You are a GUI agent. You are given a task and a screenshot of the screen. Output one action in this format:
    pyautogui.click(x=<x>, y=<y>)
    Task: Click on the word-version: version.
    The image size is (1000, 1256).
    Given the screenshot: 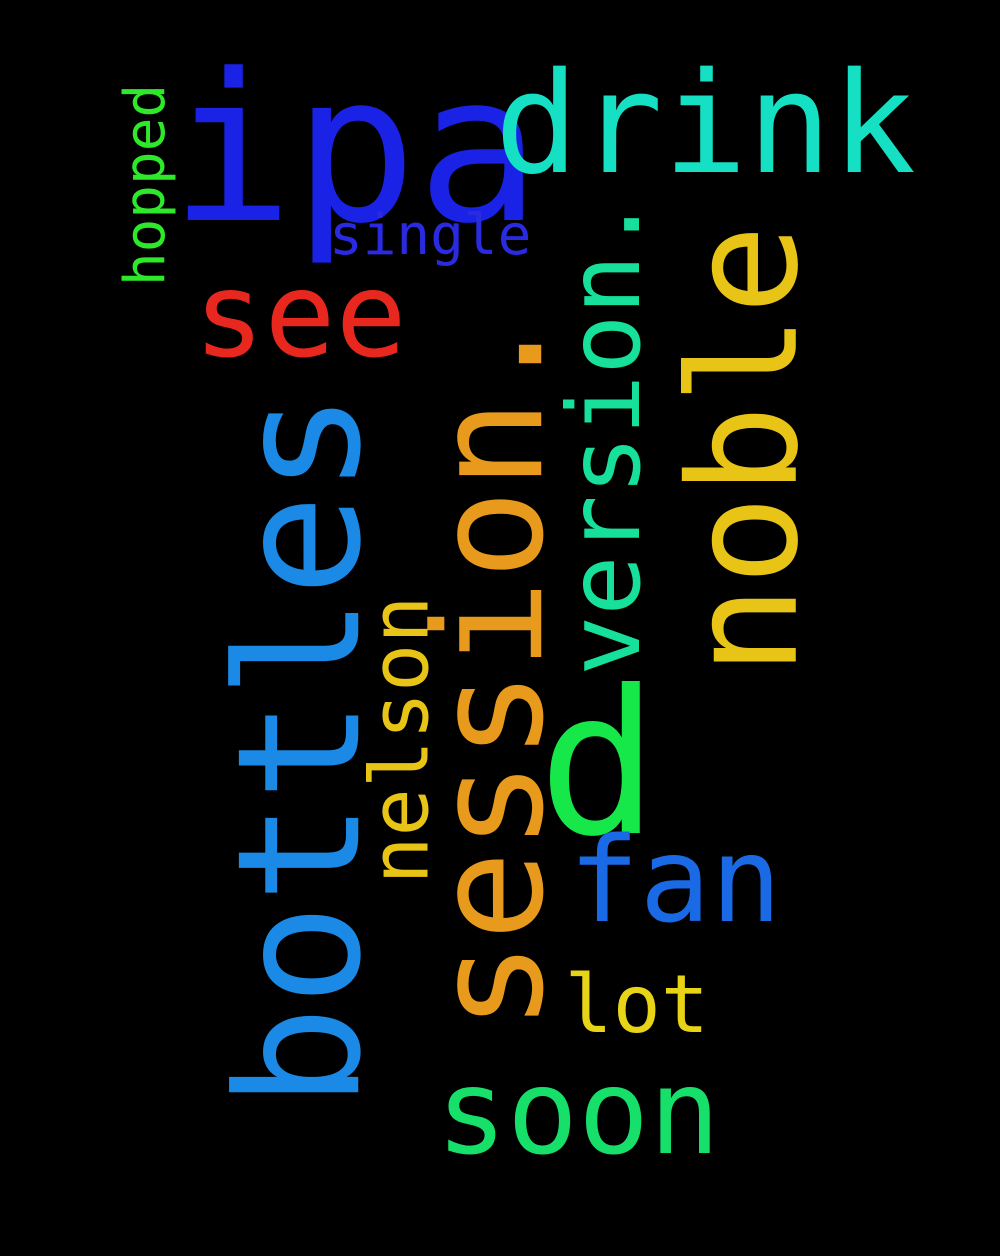 What is the action you would take?
    pyautogui.click(x=604, y=435)
    